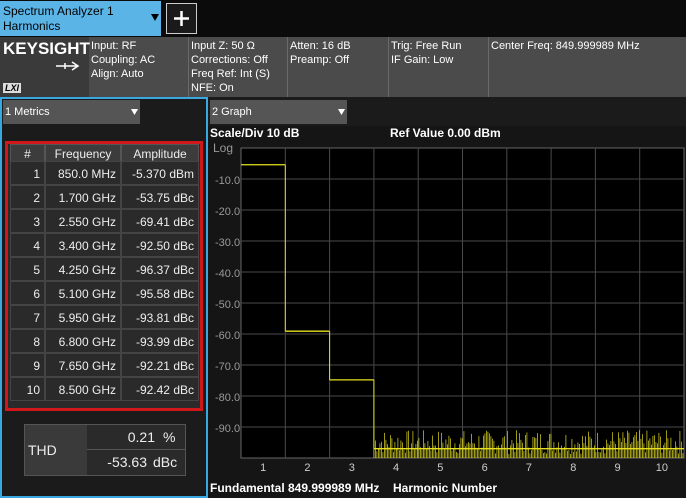 The height and width of the screenshot is (498, 686). What do you see at coordinates (114, 46) in the screenshot?
I see `header-info-line: Input: RF` at bounding box center [114, 46].